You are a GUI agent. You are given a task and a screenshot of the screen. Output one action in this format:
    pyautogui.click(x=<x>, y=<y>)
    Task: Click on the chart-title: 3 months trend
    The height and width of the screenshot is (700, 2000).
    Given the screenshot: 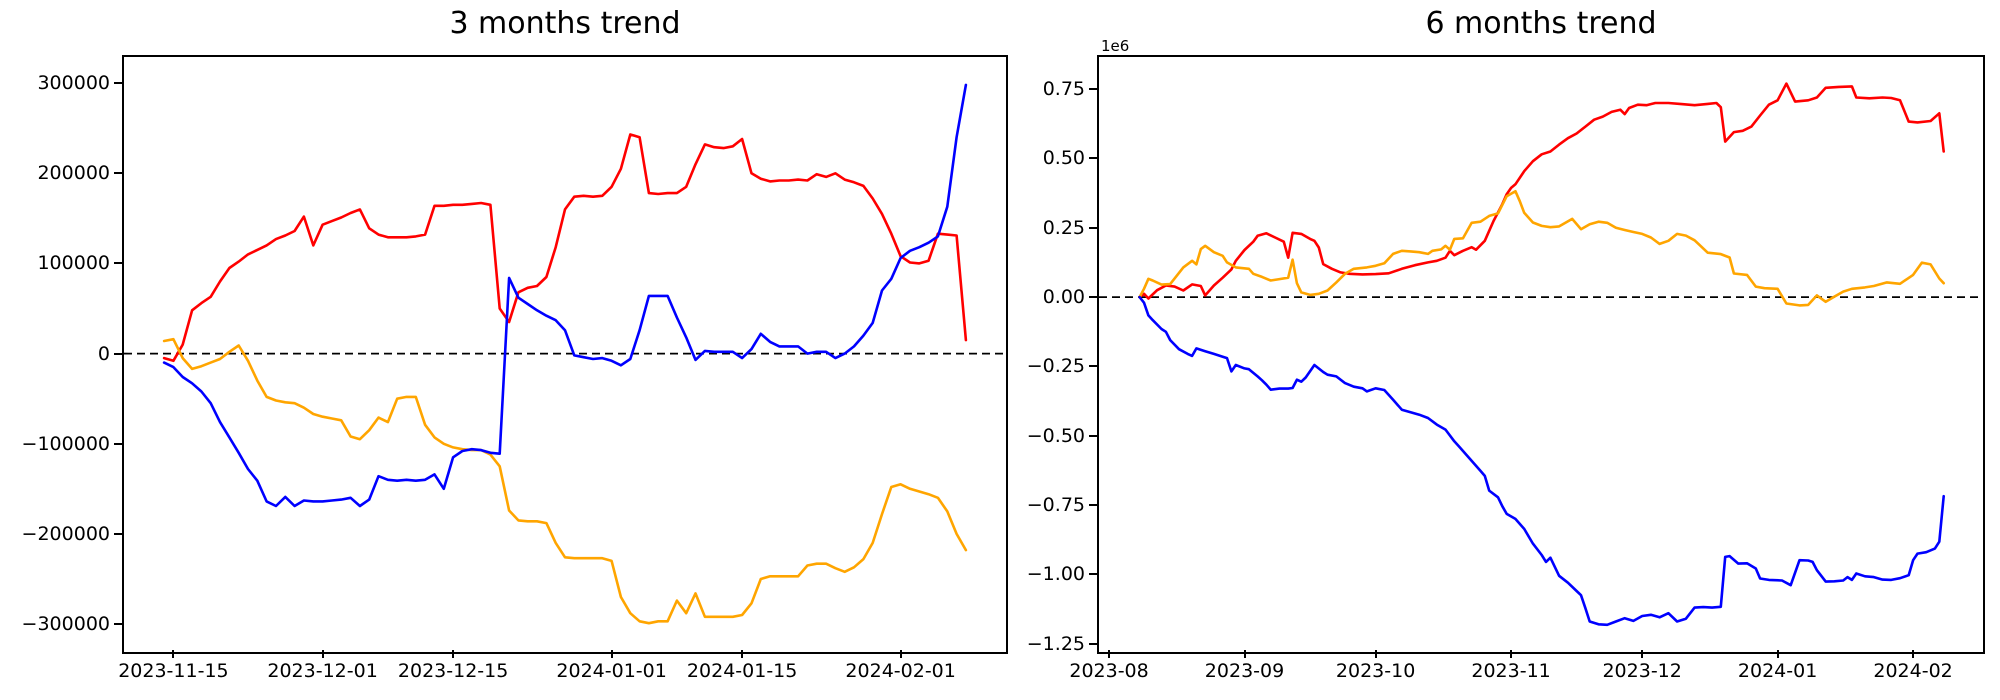 What is the action you would take?
    pyautogui.click(x=565, y=23)
    